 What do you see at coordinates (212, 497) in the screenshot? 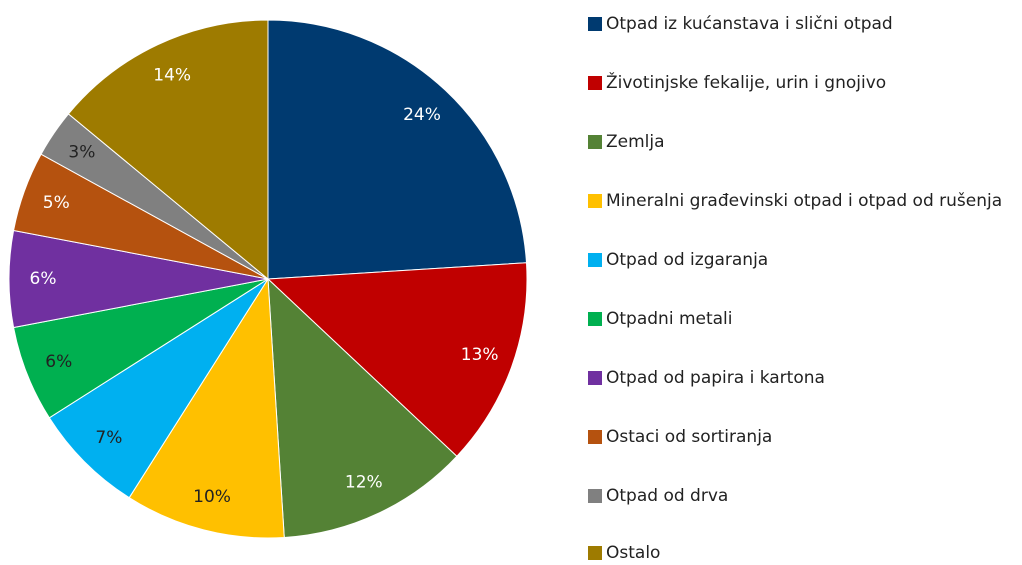
I see `data-label: 10%` at bounding box center [212, 497].